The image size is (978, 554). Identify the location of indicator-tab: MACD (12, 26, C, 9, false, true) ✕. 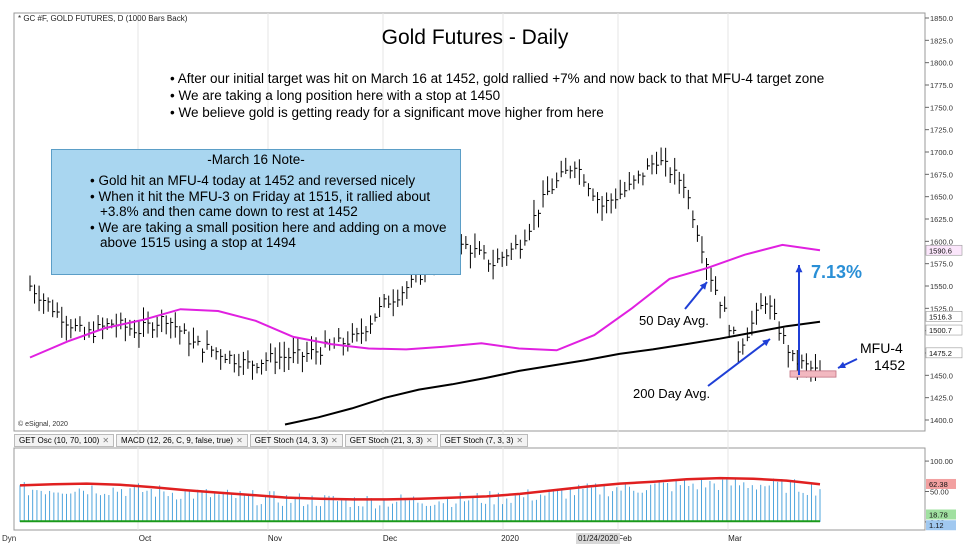
(182, 440).